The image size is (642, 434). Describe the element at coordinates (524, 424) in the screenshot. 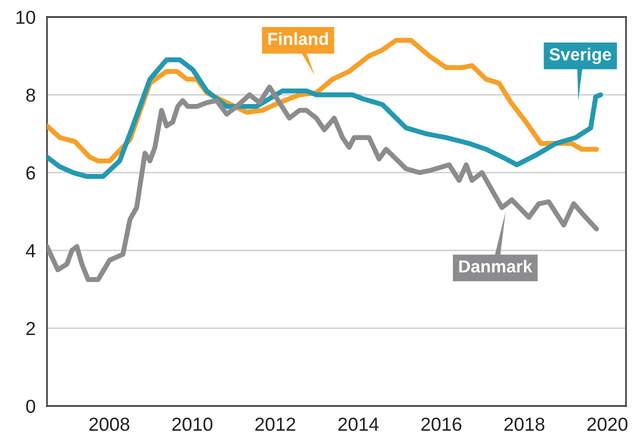

I see `x-tick-label: 2018` at that location.